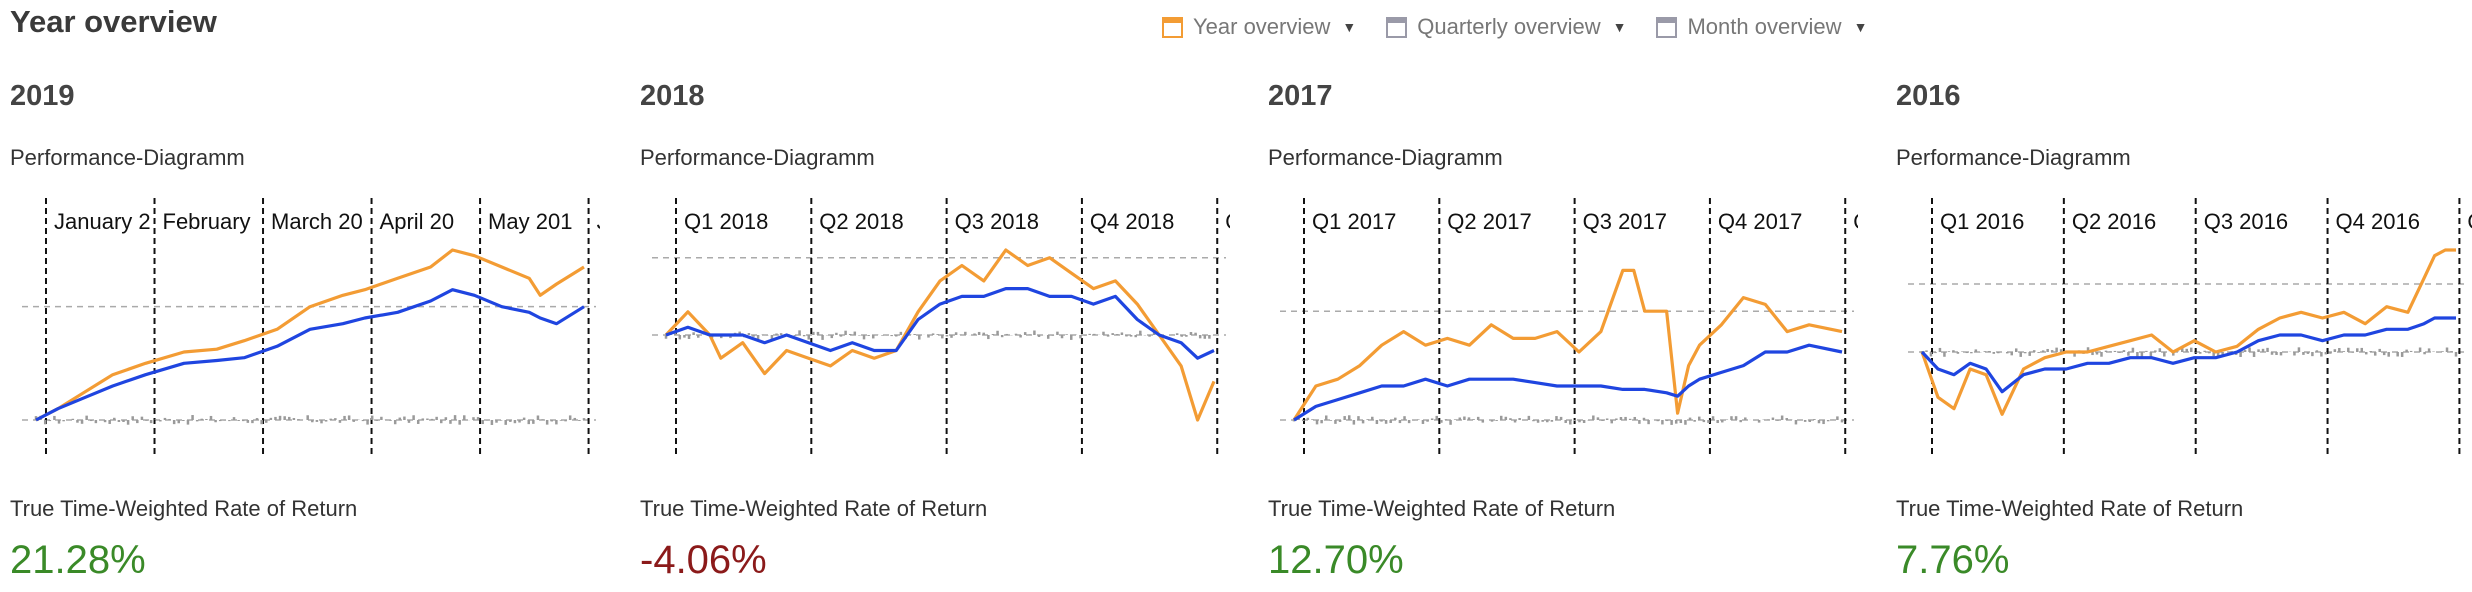 Image resolution: width=2472 pixels, height=592 pixels. I want to click on period-label: Q2 2018, so click(861, 221).